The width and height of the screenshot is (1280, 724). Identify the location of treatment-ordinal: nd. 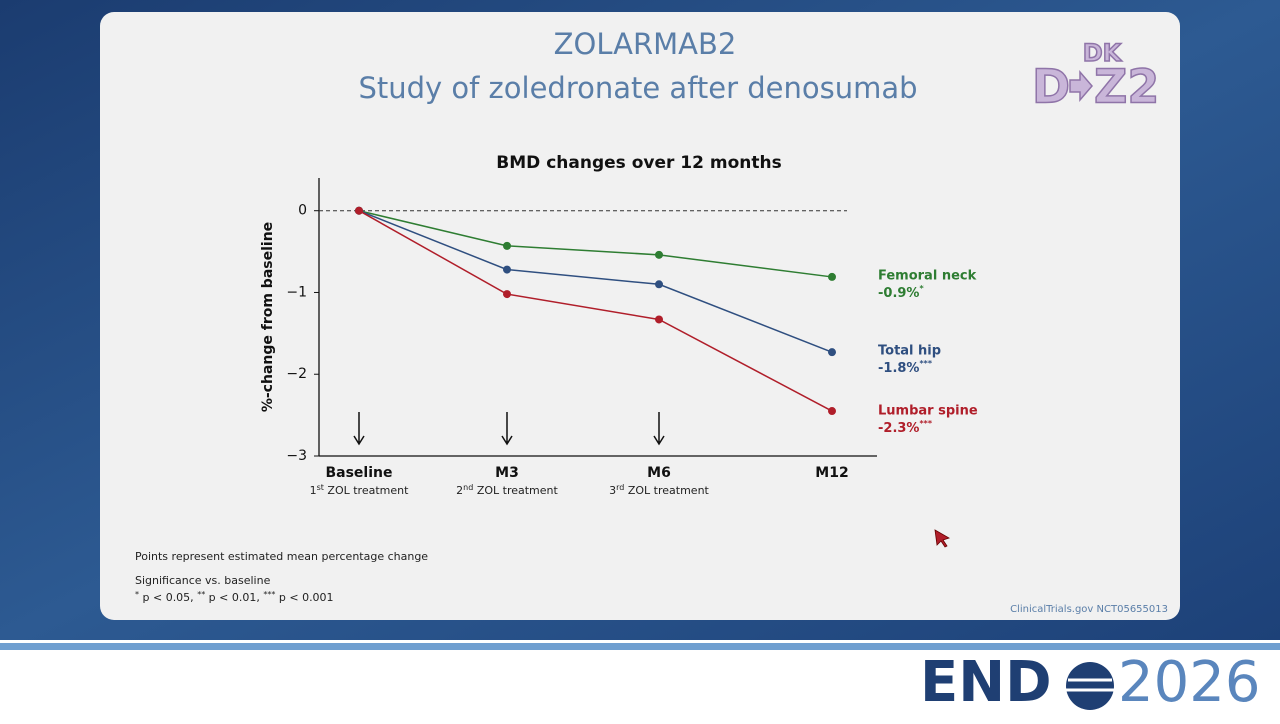
(468, 487).